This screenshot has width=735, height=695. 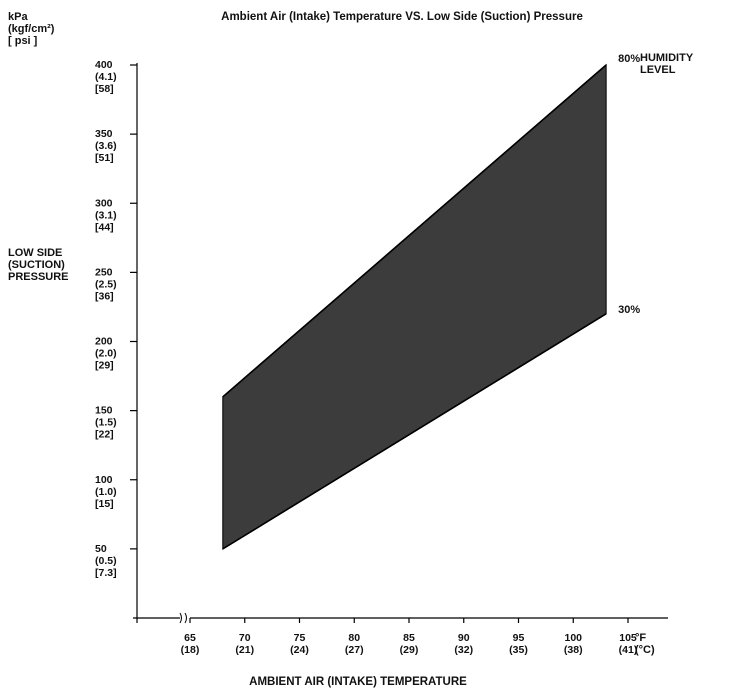 What do you see at coordinates (667, 58) in the screenshot?
I see `legend-title-line-1: HUMIDITY` at bounding box center [667, 58].